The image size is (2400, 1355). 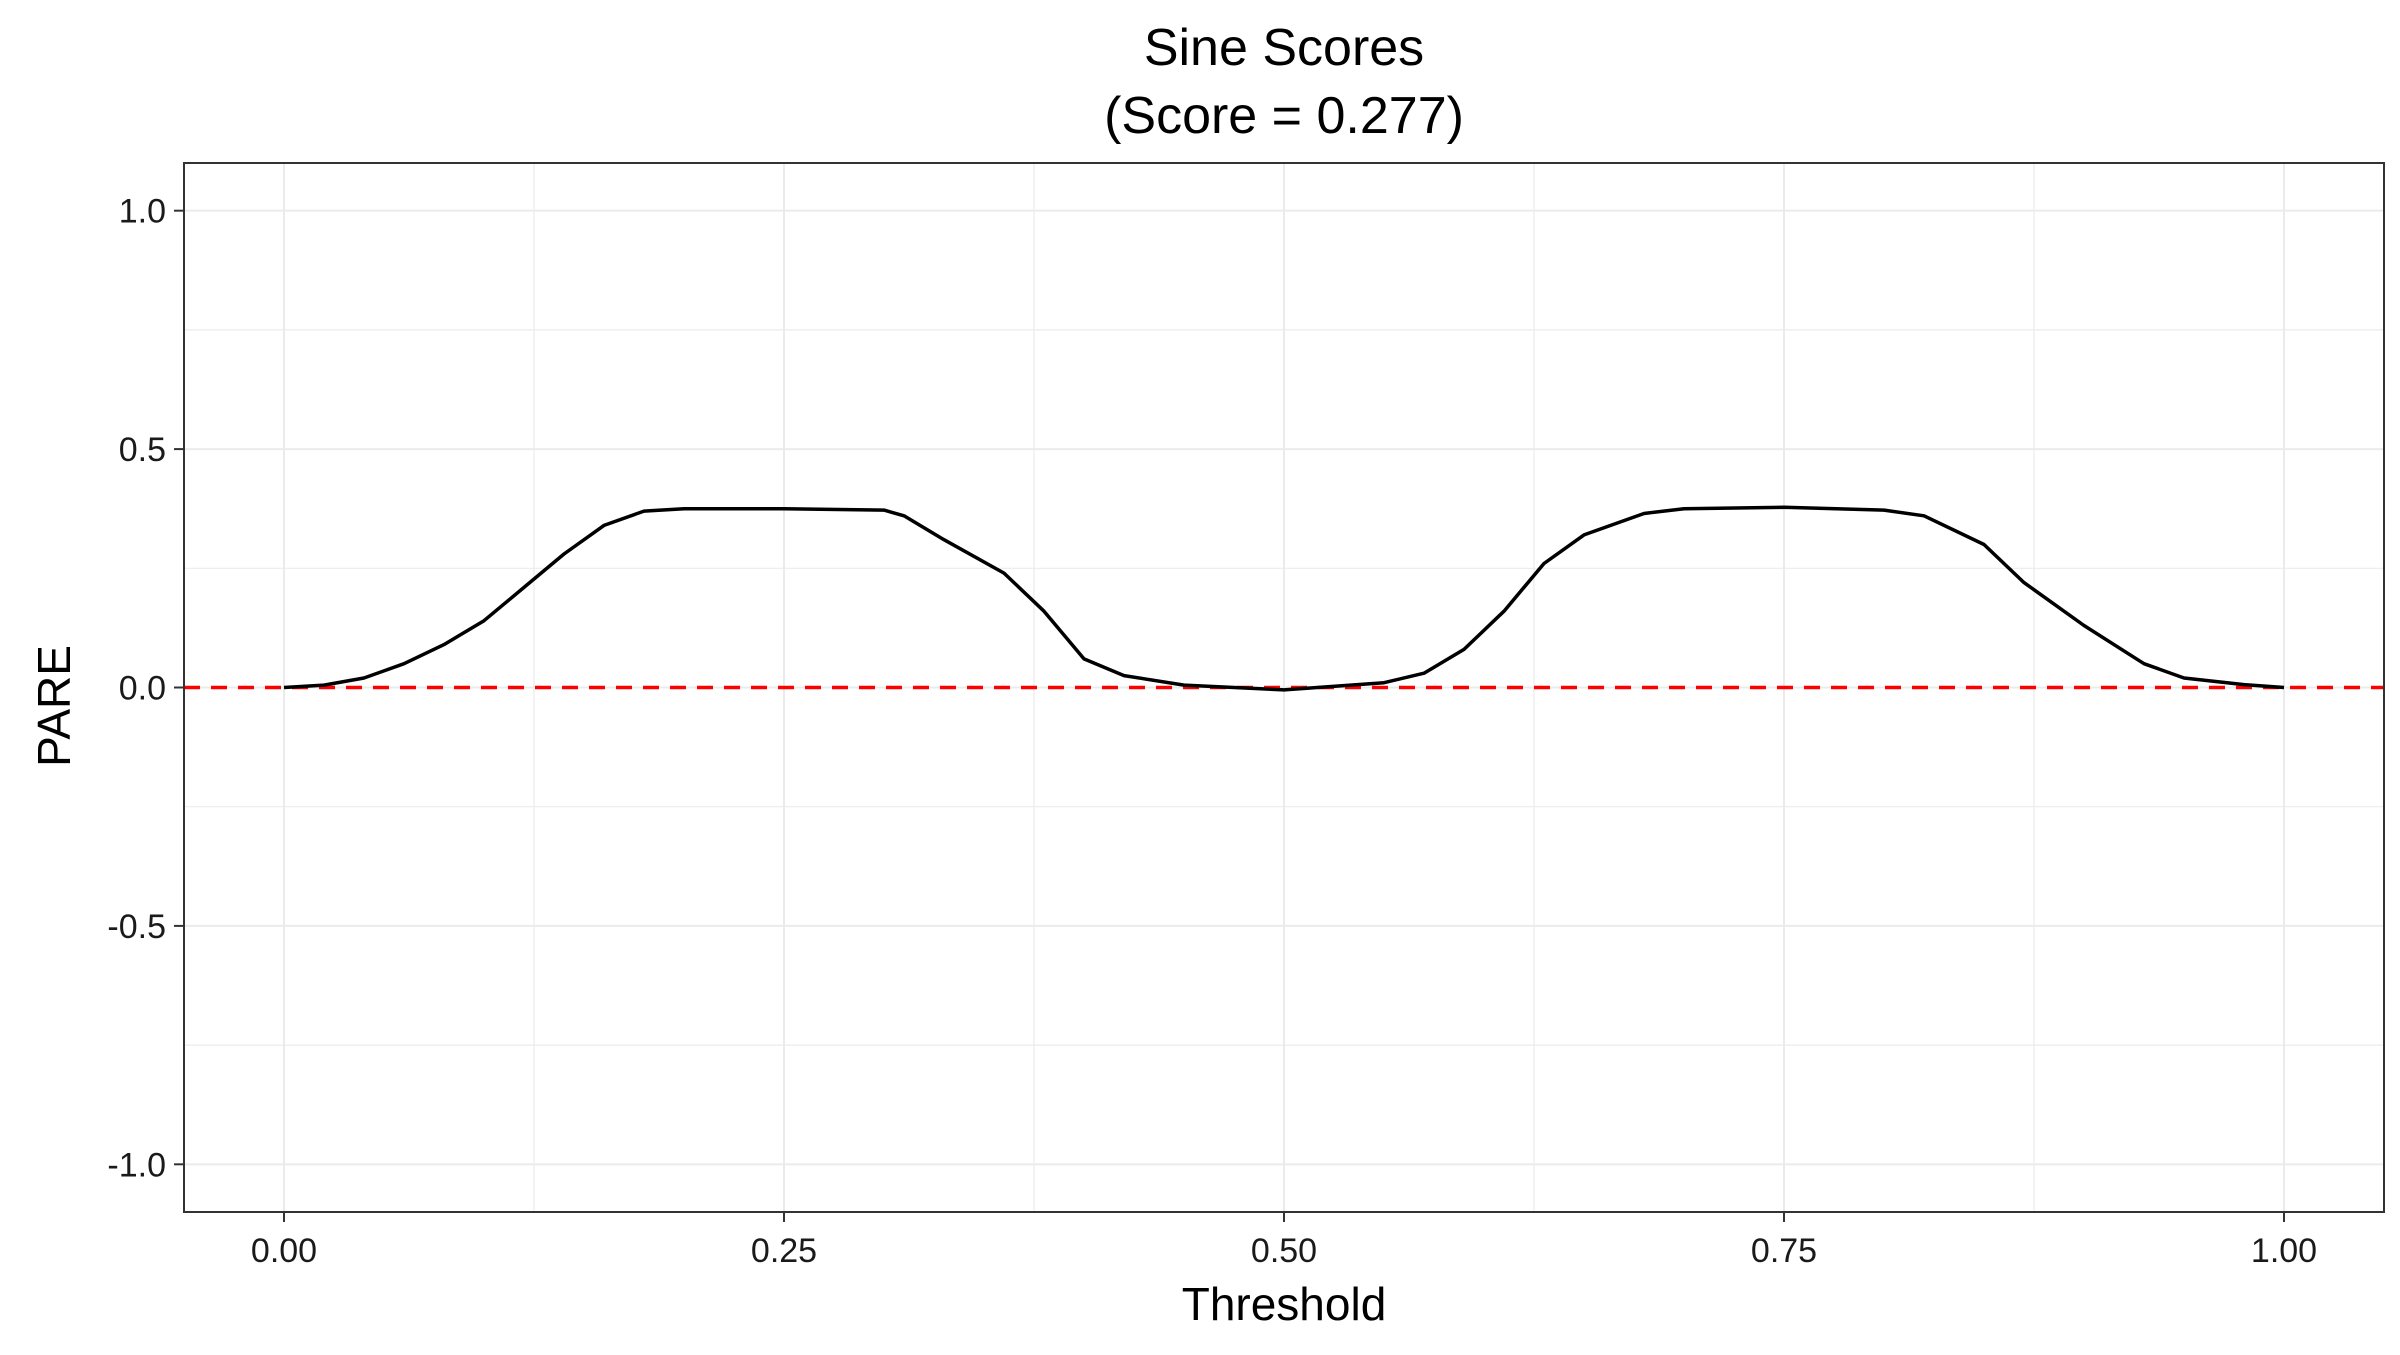 What do you see at coordinates (1284, 1251) in the screenshot?
I see `x-tick-label: 0.50` at bounding box center [1284, 1251].